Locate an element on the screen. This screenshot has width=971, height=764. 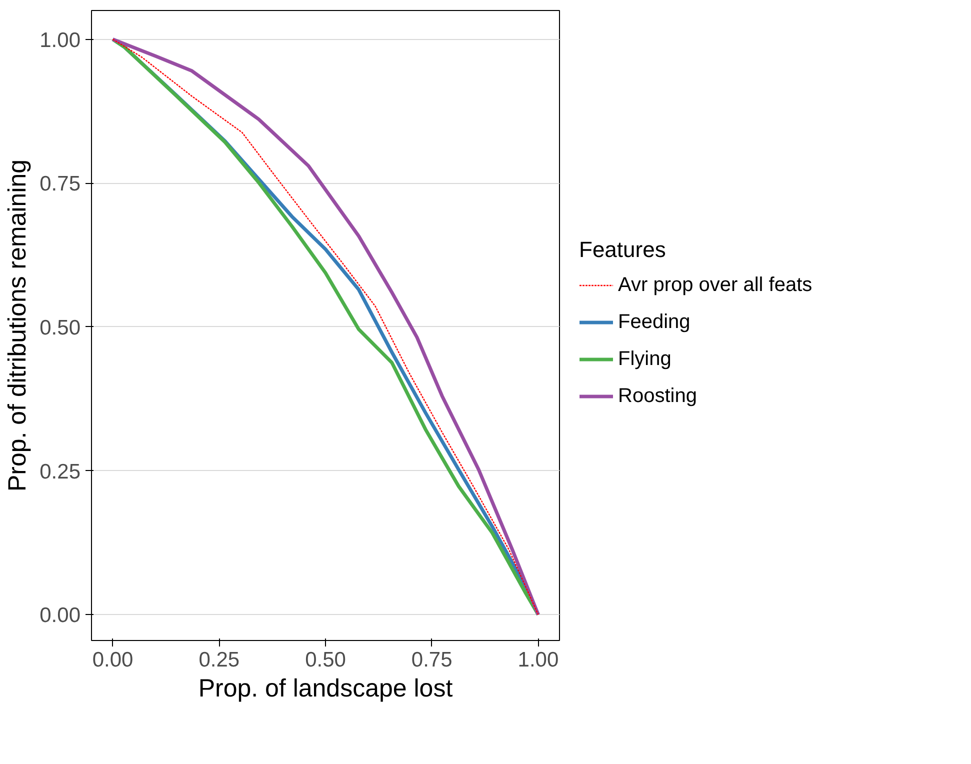
legend-label: Avr prop over all feats is located at coordinates (715, 285).